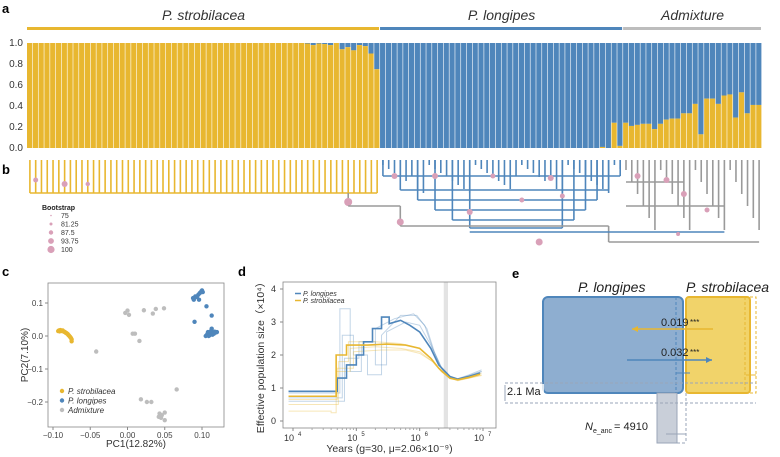 The height and width of the screenshot is (457, 780). What do you see at coordinates (631, 370) in the screenshot?
I see `confidence-outlines` at bounding box center [631, 370].